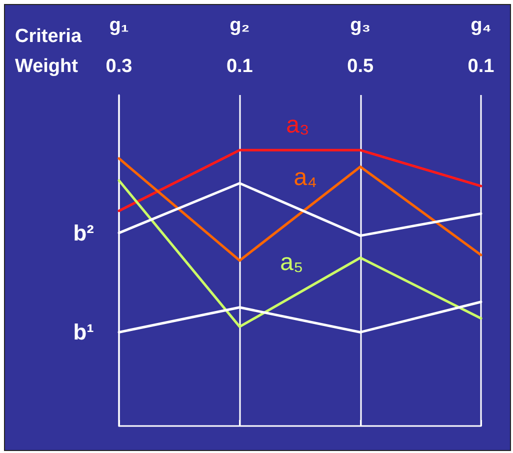 The height and width of the screenshot is (453, 513). Describe the element at coordinates (119, 25) in the screenshot. I see `x-tick-label: g₁` at that location.